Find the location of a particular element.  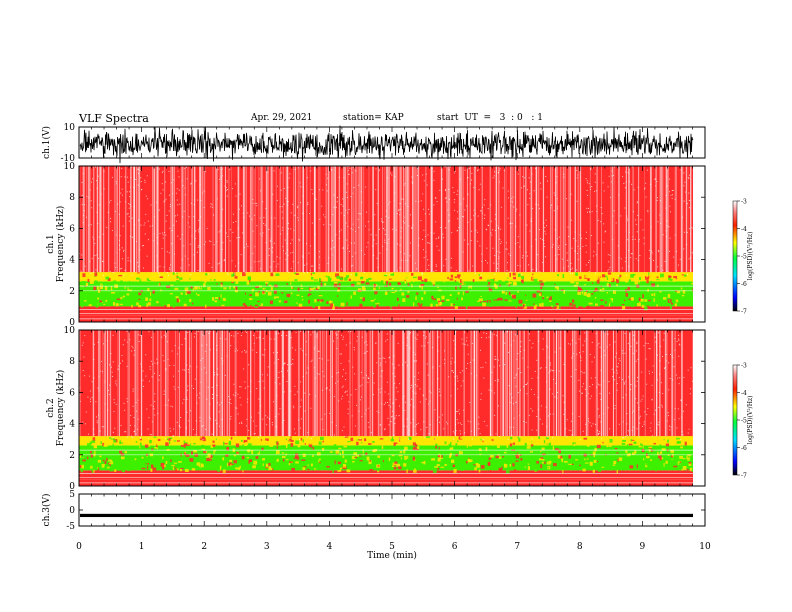

spectral-band is located at coordinates (386, 475).